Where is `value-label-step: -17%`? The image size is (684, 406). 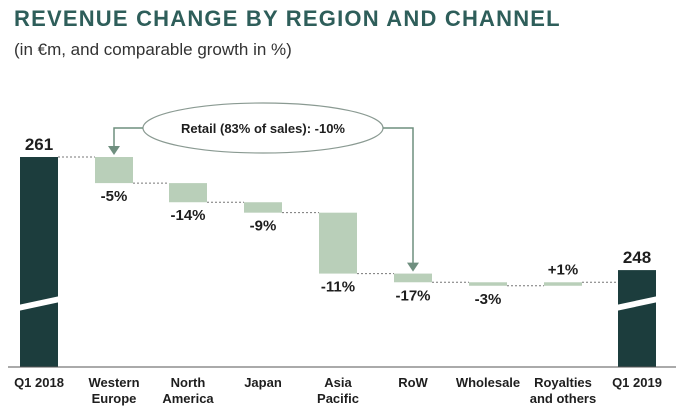
value-label-step: -17% is located at coordinates (412, 295).